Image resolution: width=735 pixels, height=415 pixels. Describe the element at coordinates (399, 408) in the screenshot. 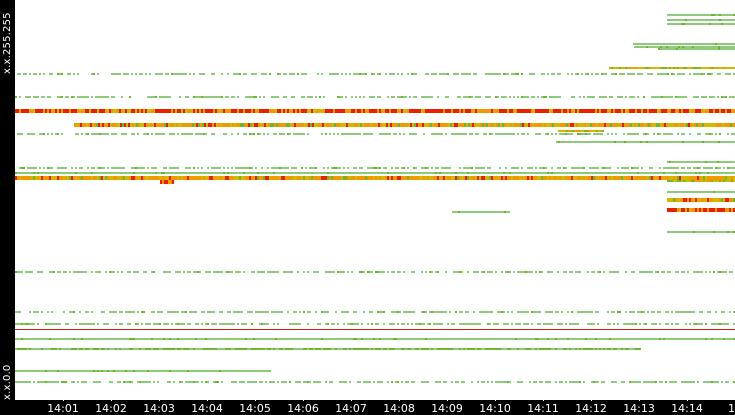

I see `x-axis-tick-label: 14:08` at that location.